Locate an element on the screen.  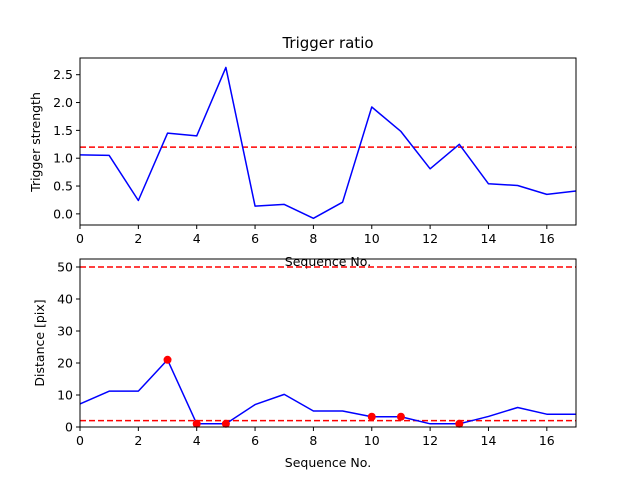
y-axis-label: Trigger strength is located at coordinates (35, 142).